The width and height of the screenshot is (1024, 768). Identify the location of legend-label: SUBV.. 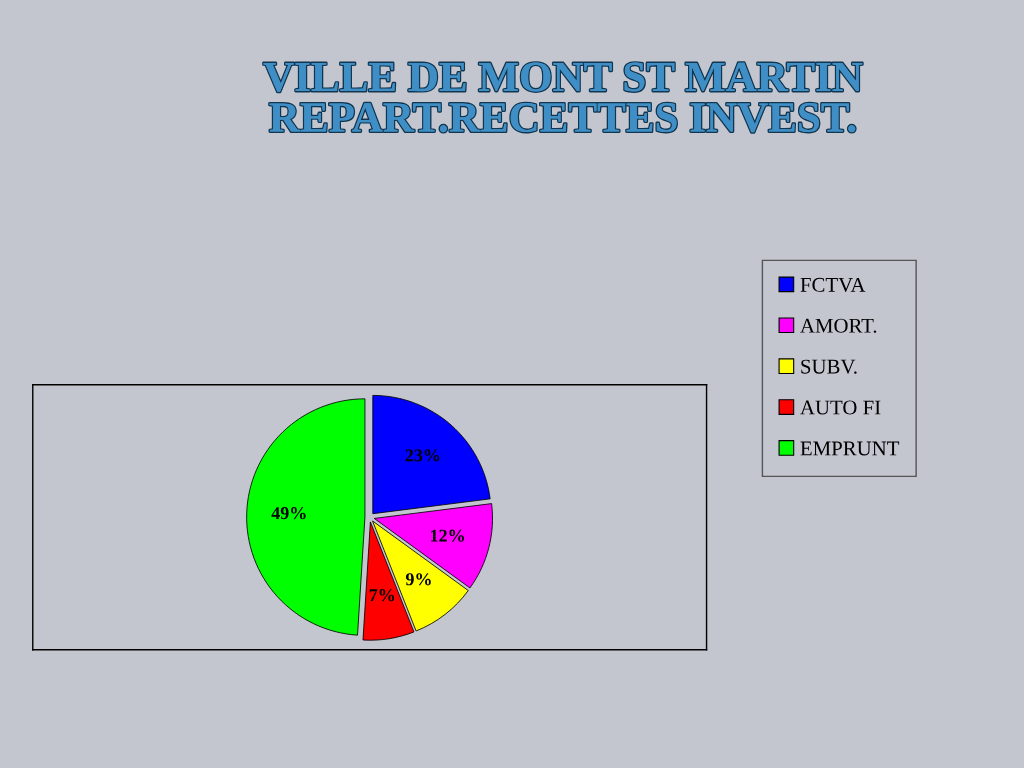
(829, 366).